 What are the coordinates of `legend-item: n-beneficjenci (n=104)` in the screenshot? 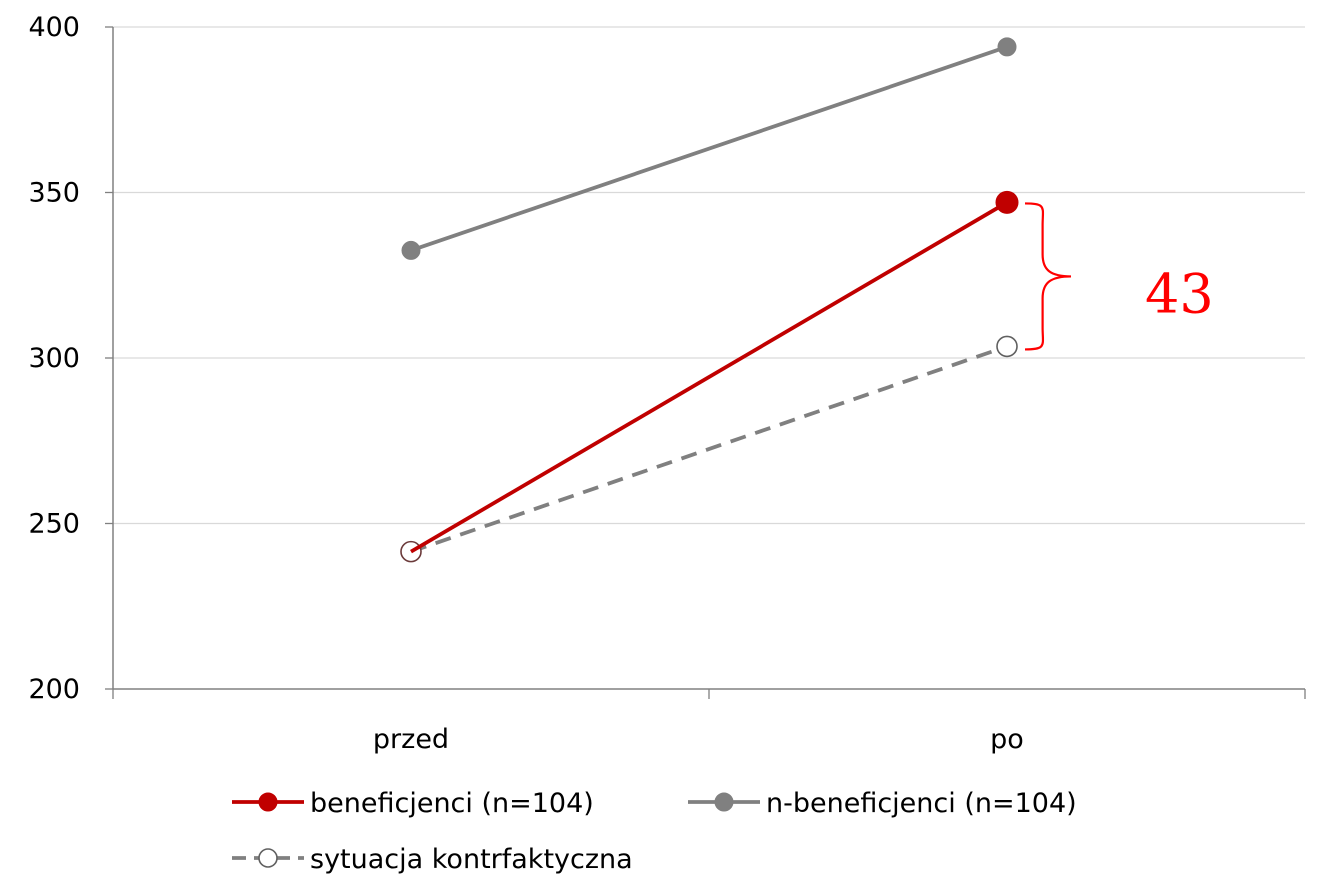 It's located at (882, 803).